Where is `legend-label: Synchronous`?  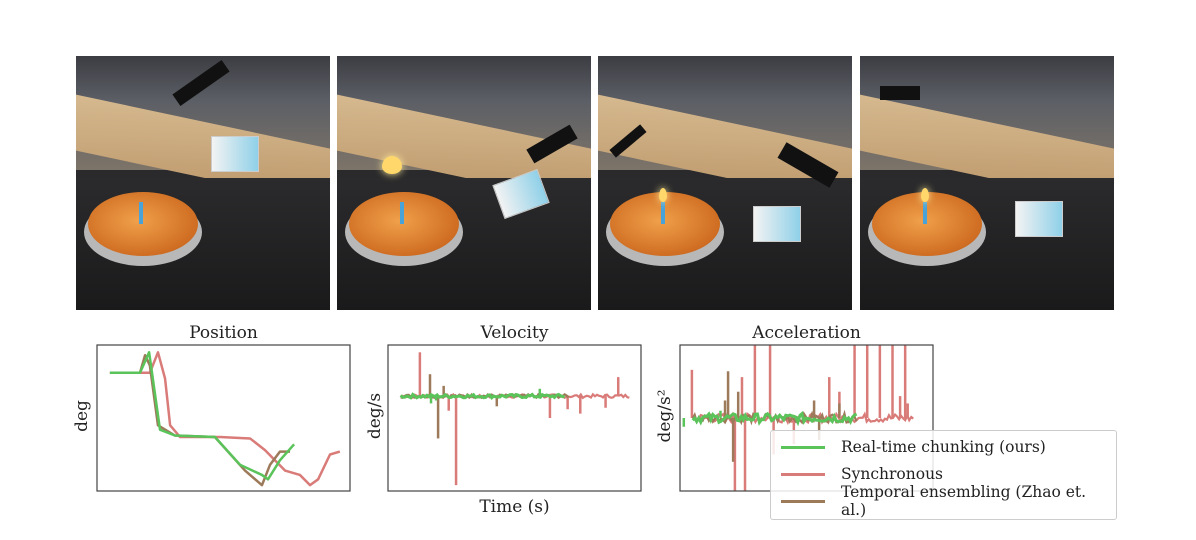
legend-label: Synchronous is located at coordinates (892, 474).